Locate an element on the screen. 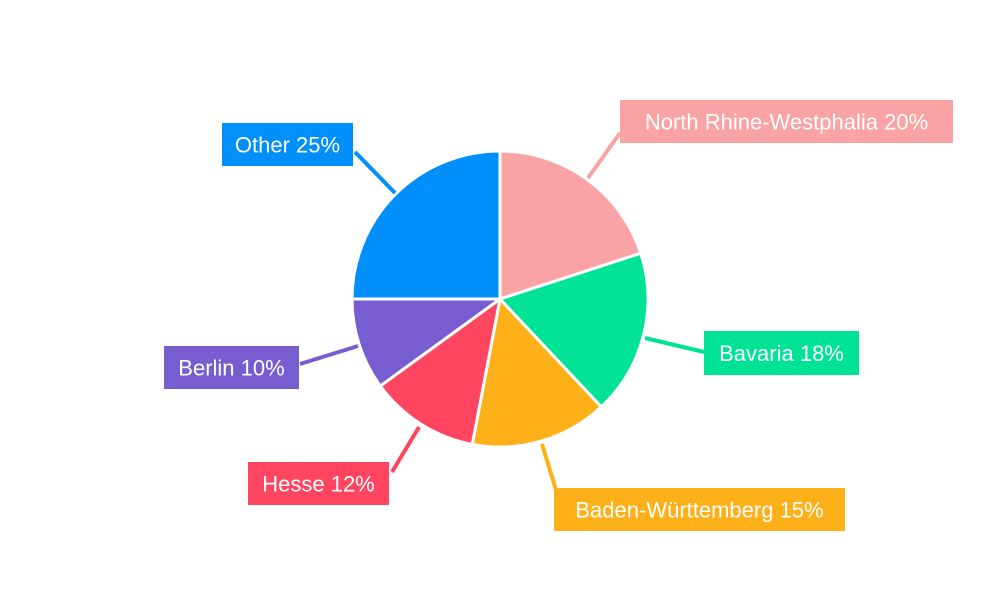 This screenshot has height=600, width=1000. slice-other is located at coordinates (426, 225).